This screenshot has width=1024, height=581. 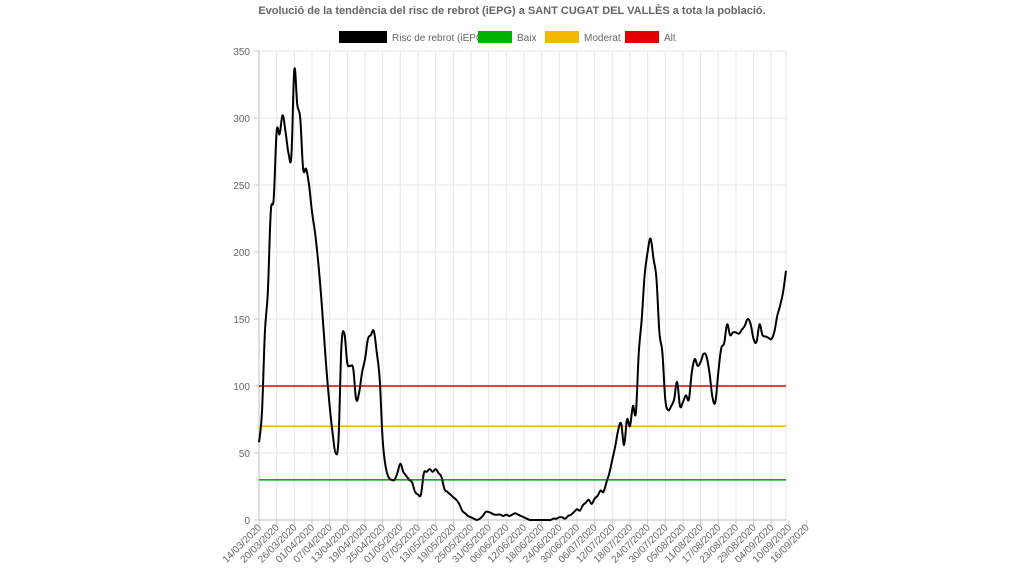 I want to click on y-tick-label: 350, so click(x=241, y=52).